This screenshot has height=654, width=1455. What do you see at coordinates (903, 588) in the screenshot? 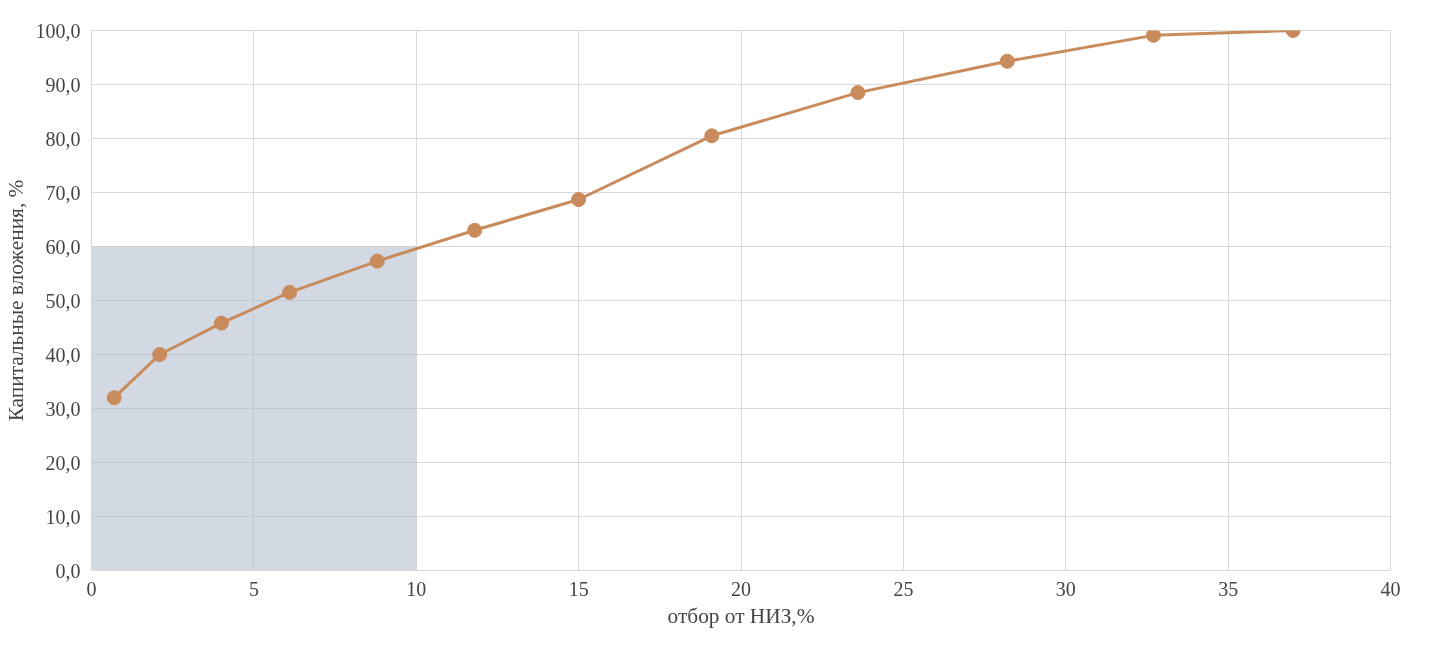
I see `x-tick-label: 25` at bounding box center [903, 588].